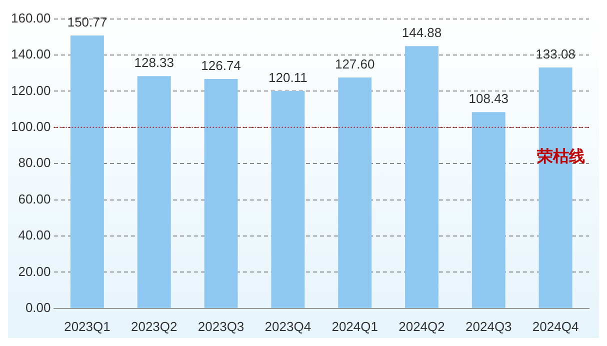 This screenshot has height=346, width=607. What do you see at coordinates (87, 326) in the screenshot?
I see `x-tick-label: 2023Q1` at bounding box center [87, 326].